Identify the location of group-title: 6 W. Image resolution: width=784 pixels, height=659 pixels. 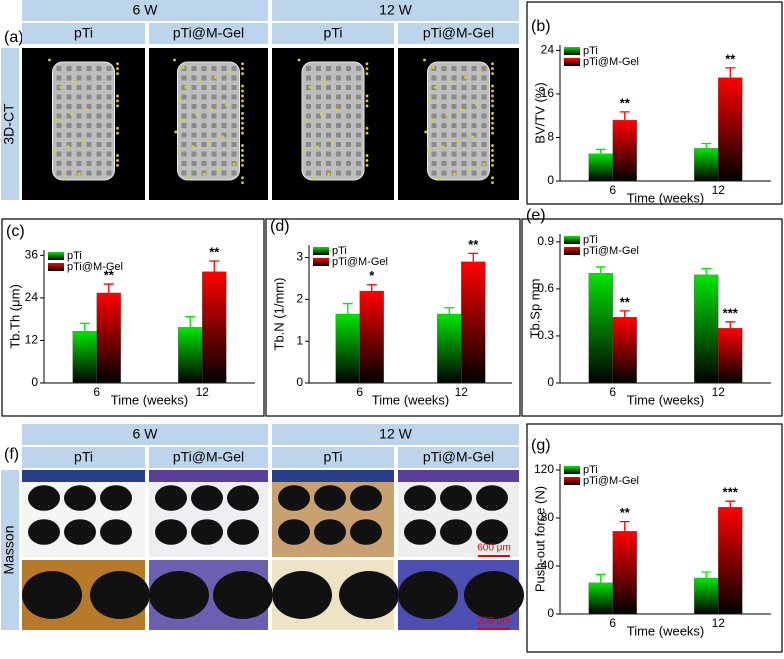
(146, 434).